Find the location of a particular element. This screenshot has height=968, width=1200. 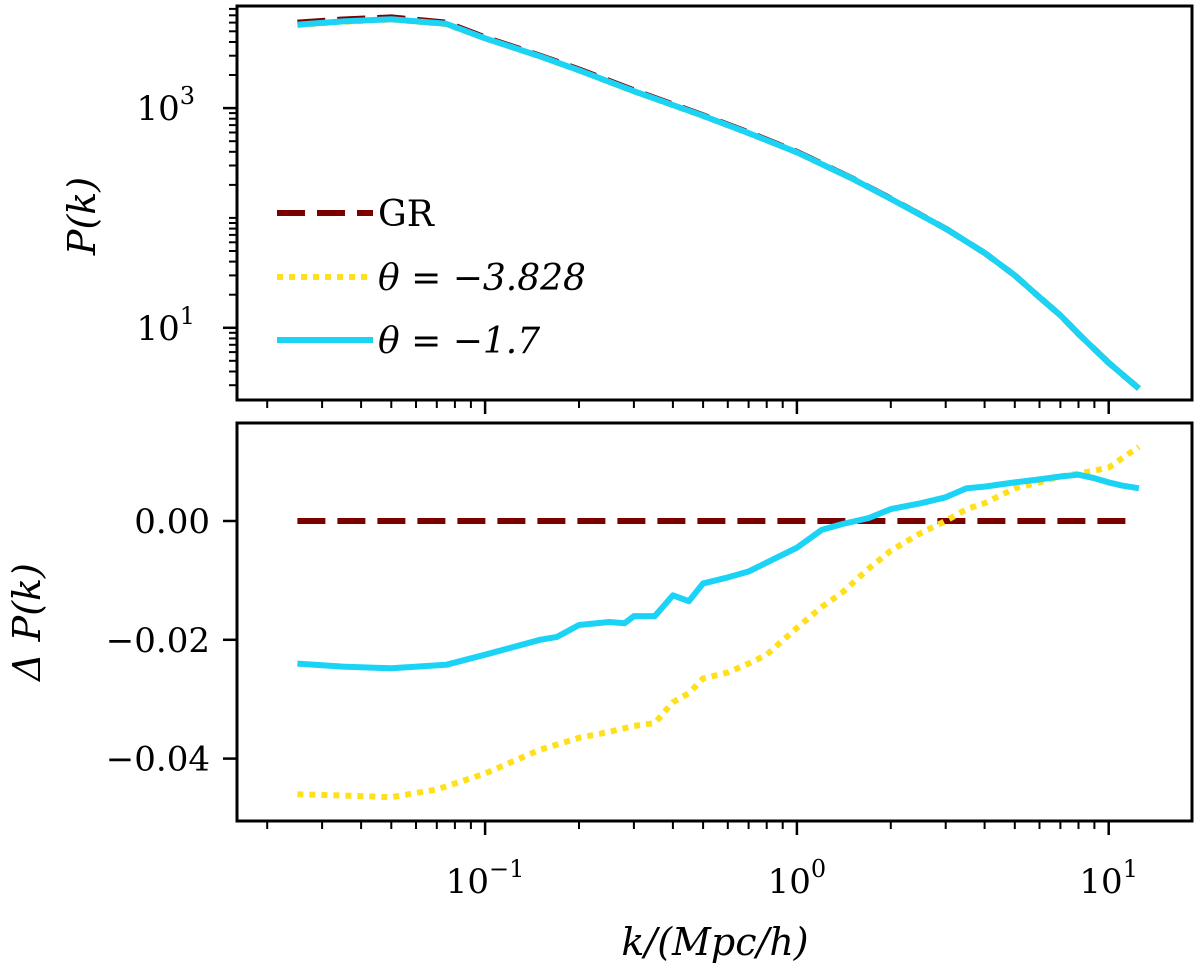

top-y-tick-label: 10³ is located at coordinates (165, 105).